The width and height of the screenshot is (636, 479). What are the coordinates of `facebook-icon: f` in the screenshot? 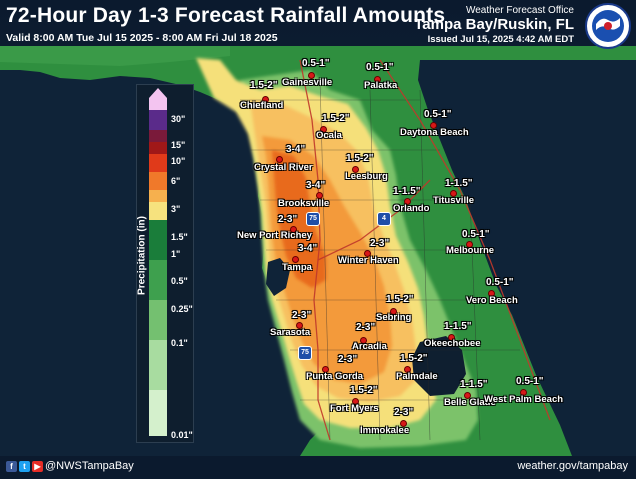 It's located at (11, 466).